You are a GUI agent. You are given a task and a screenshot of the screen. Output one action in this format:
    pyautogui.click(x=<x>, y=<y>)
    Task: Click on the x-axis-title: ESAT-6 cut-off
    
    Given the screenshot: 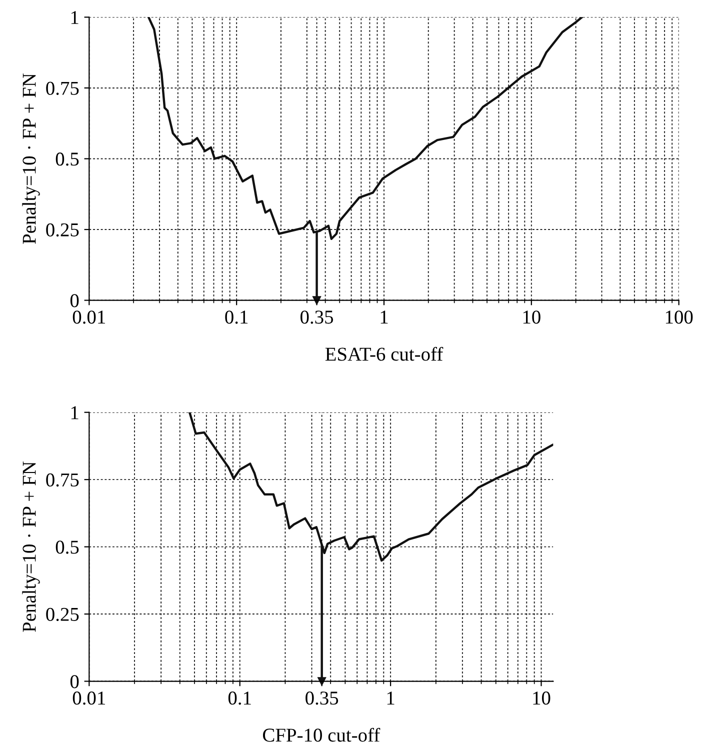 What is the action you would take?
    pyautogui.click(x=384, y=353)
    